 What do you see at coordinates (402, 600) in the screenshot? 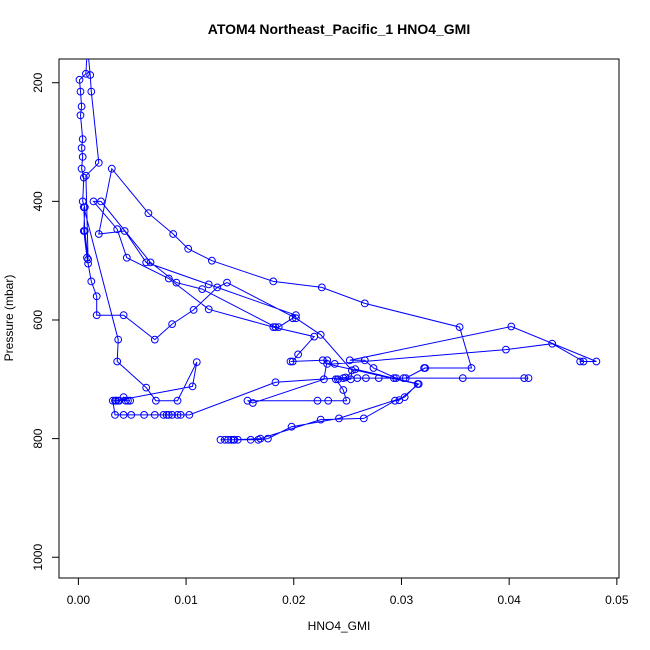
I see `x-tick-label: 0.03` at bounding box center [402, 600].